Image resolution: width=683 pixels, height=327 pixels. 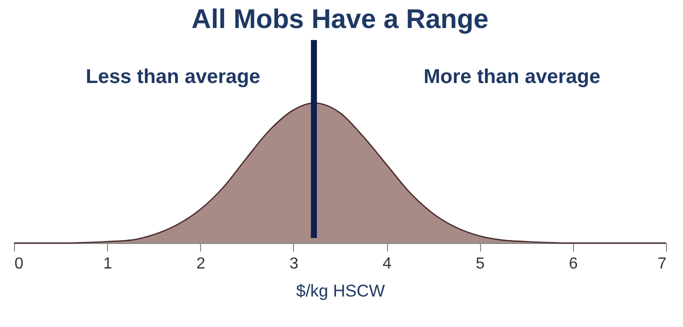 I want to click on x-tick-label: 2, so click(x=201, y=264).